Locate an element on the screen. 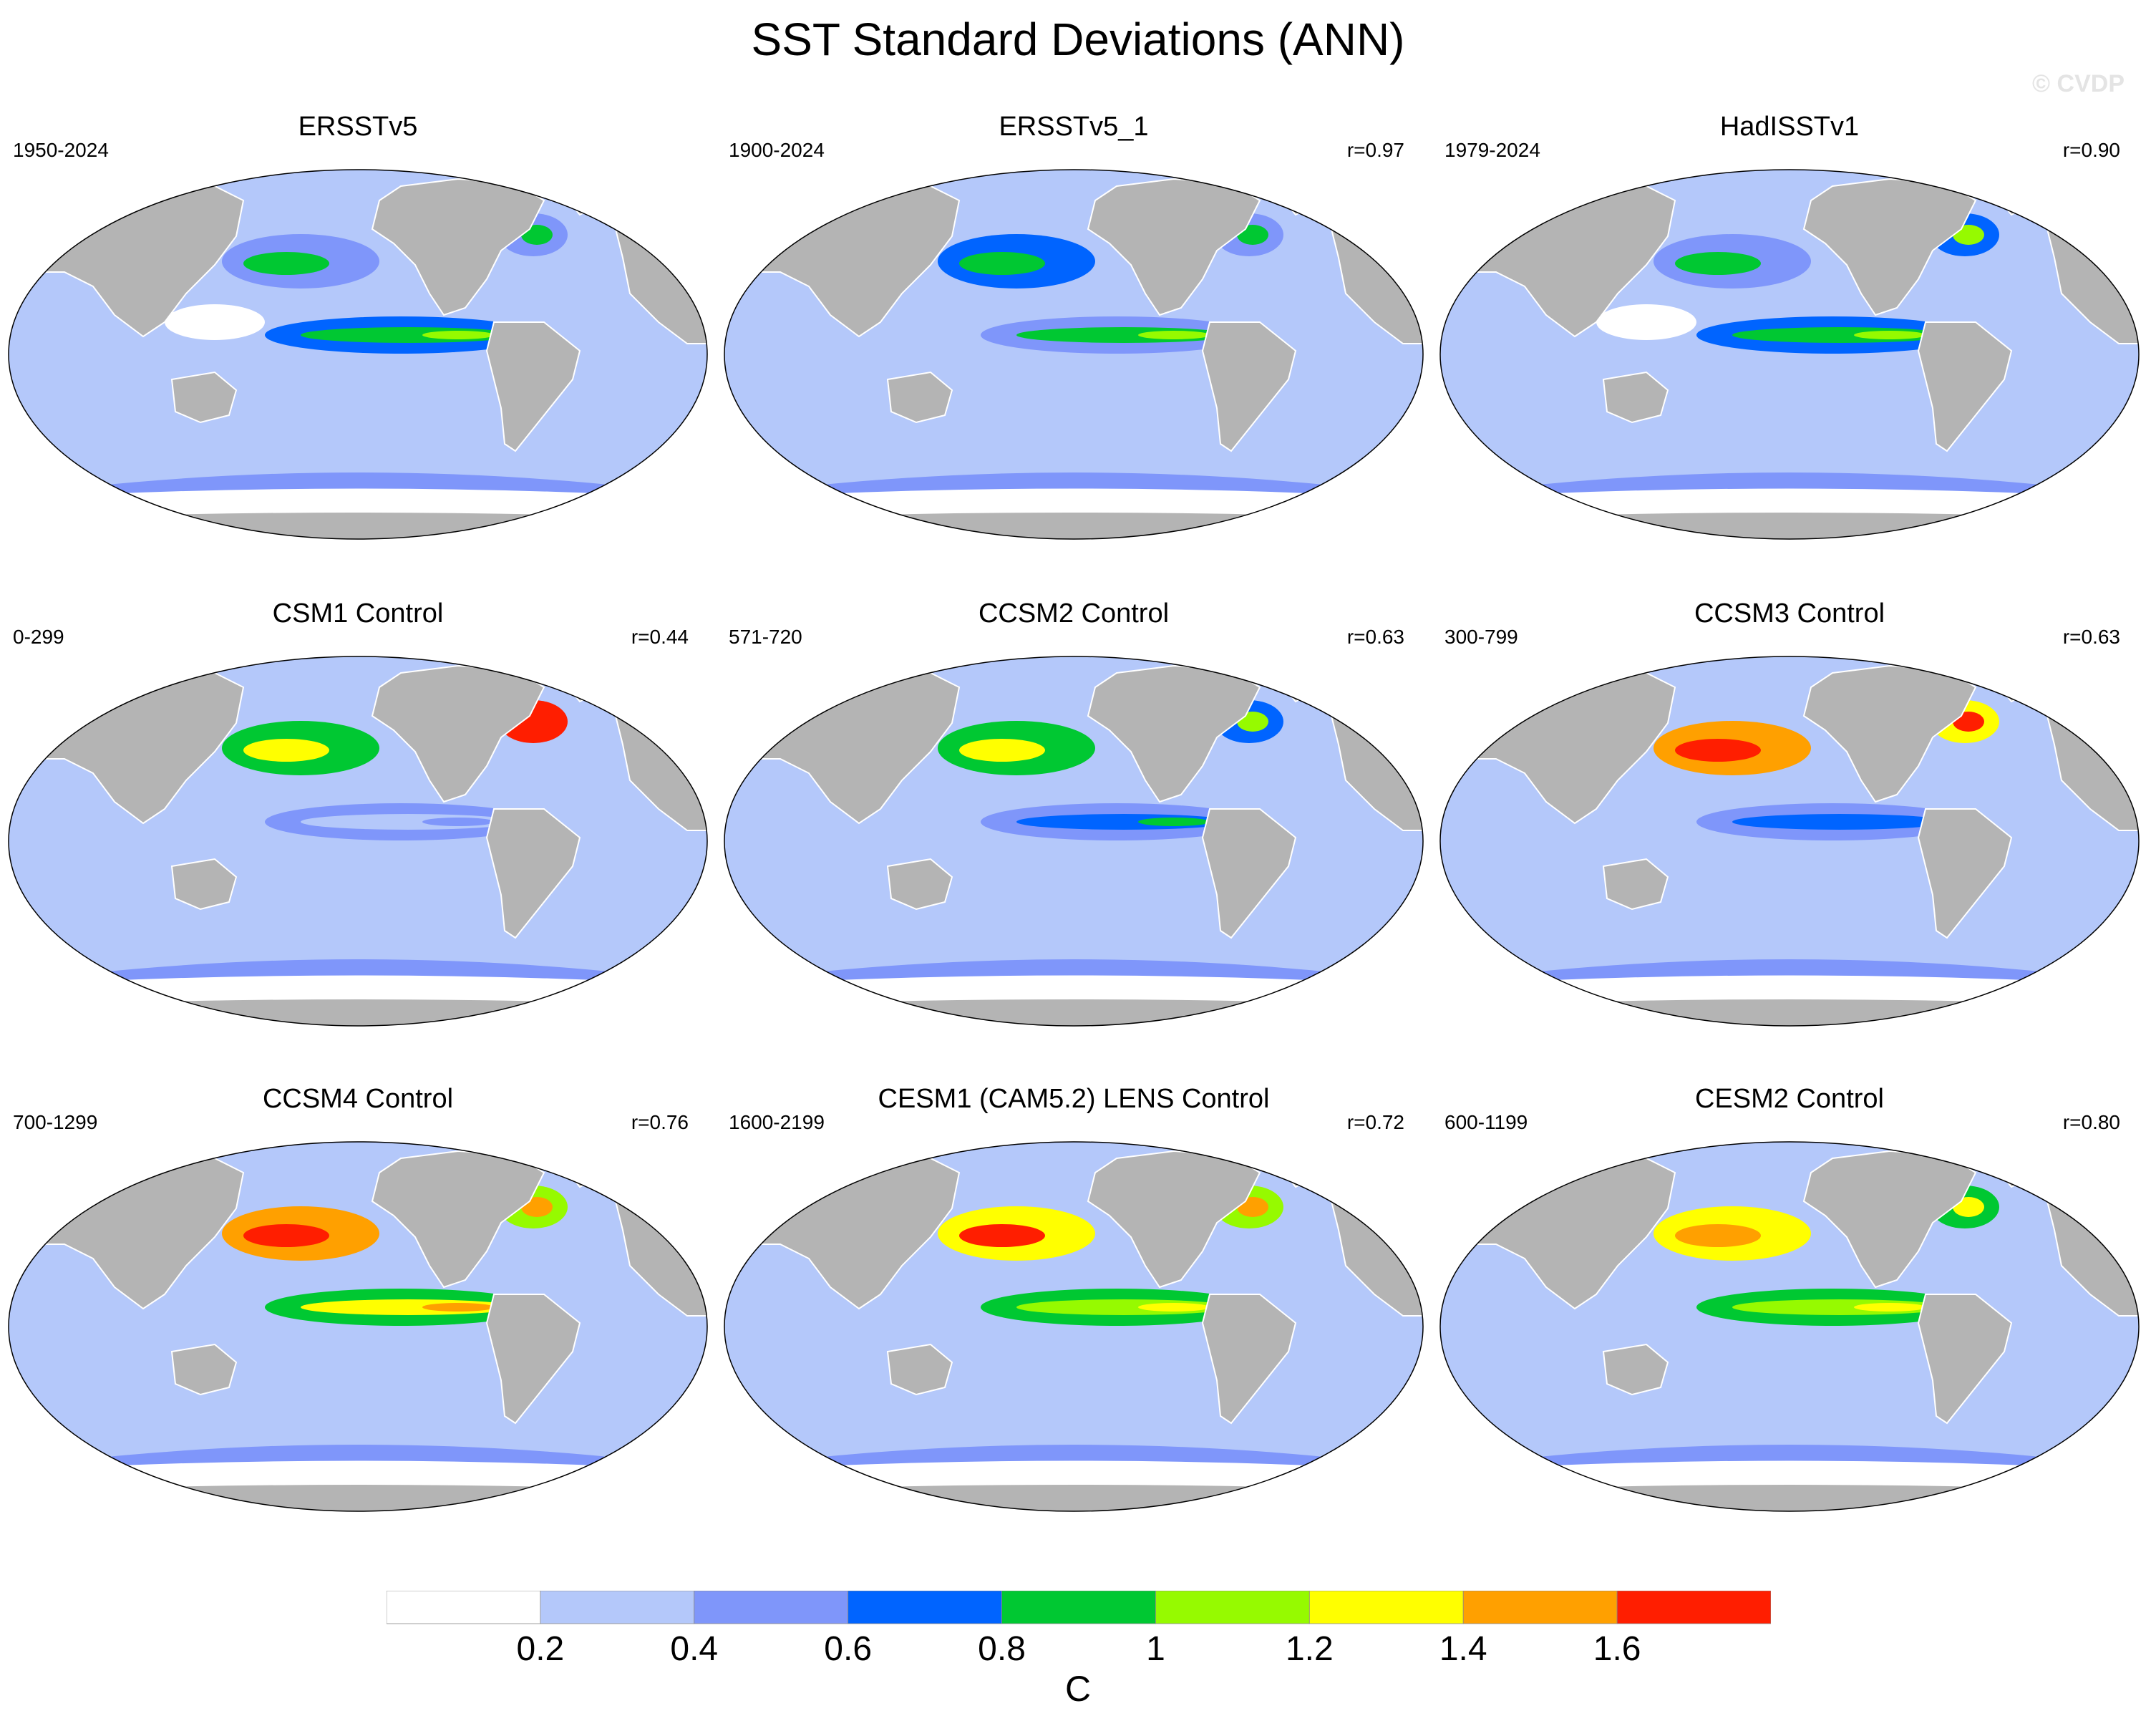 The image size is (2156, 1721). watermark: © CVDP is located at coordinates (2078, 84).